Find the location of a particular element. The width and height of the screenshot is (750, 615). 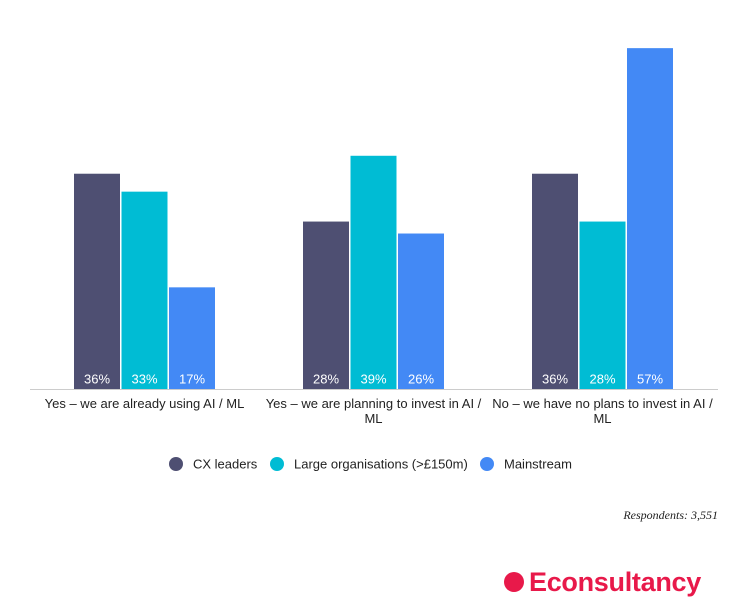

respondents-note: Respondents: 3,551 is located at coordinates (670, 515).